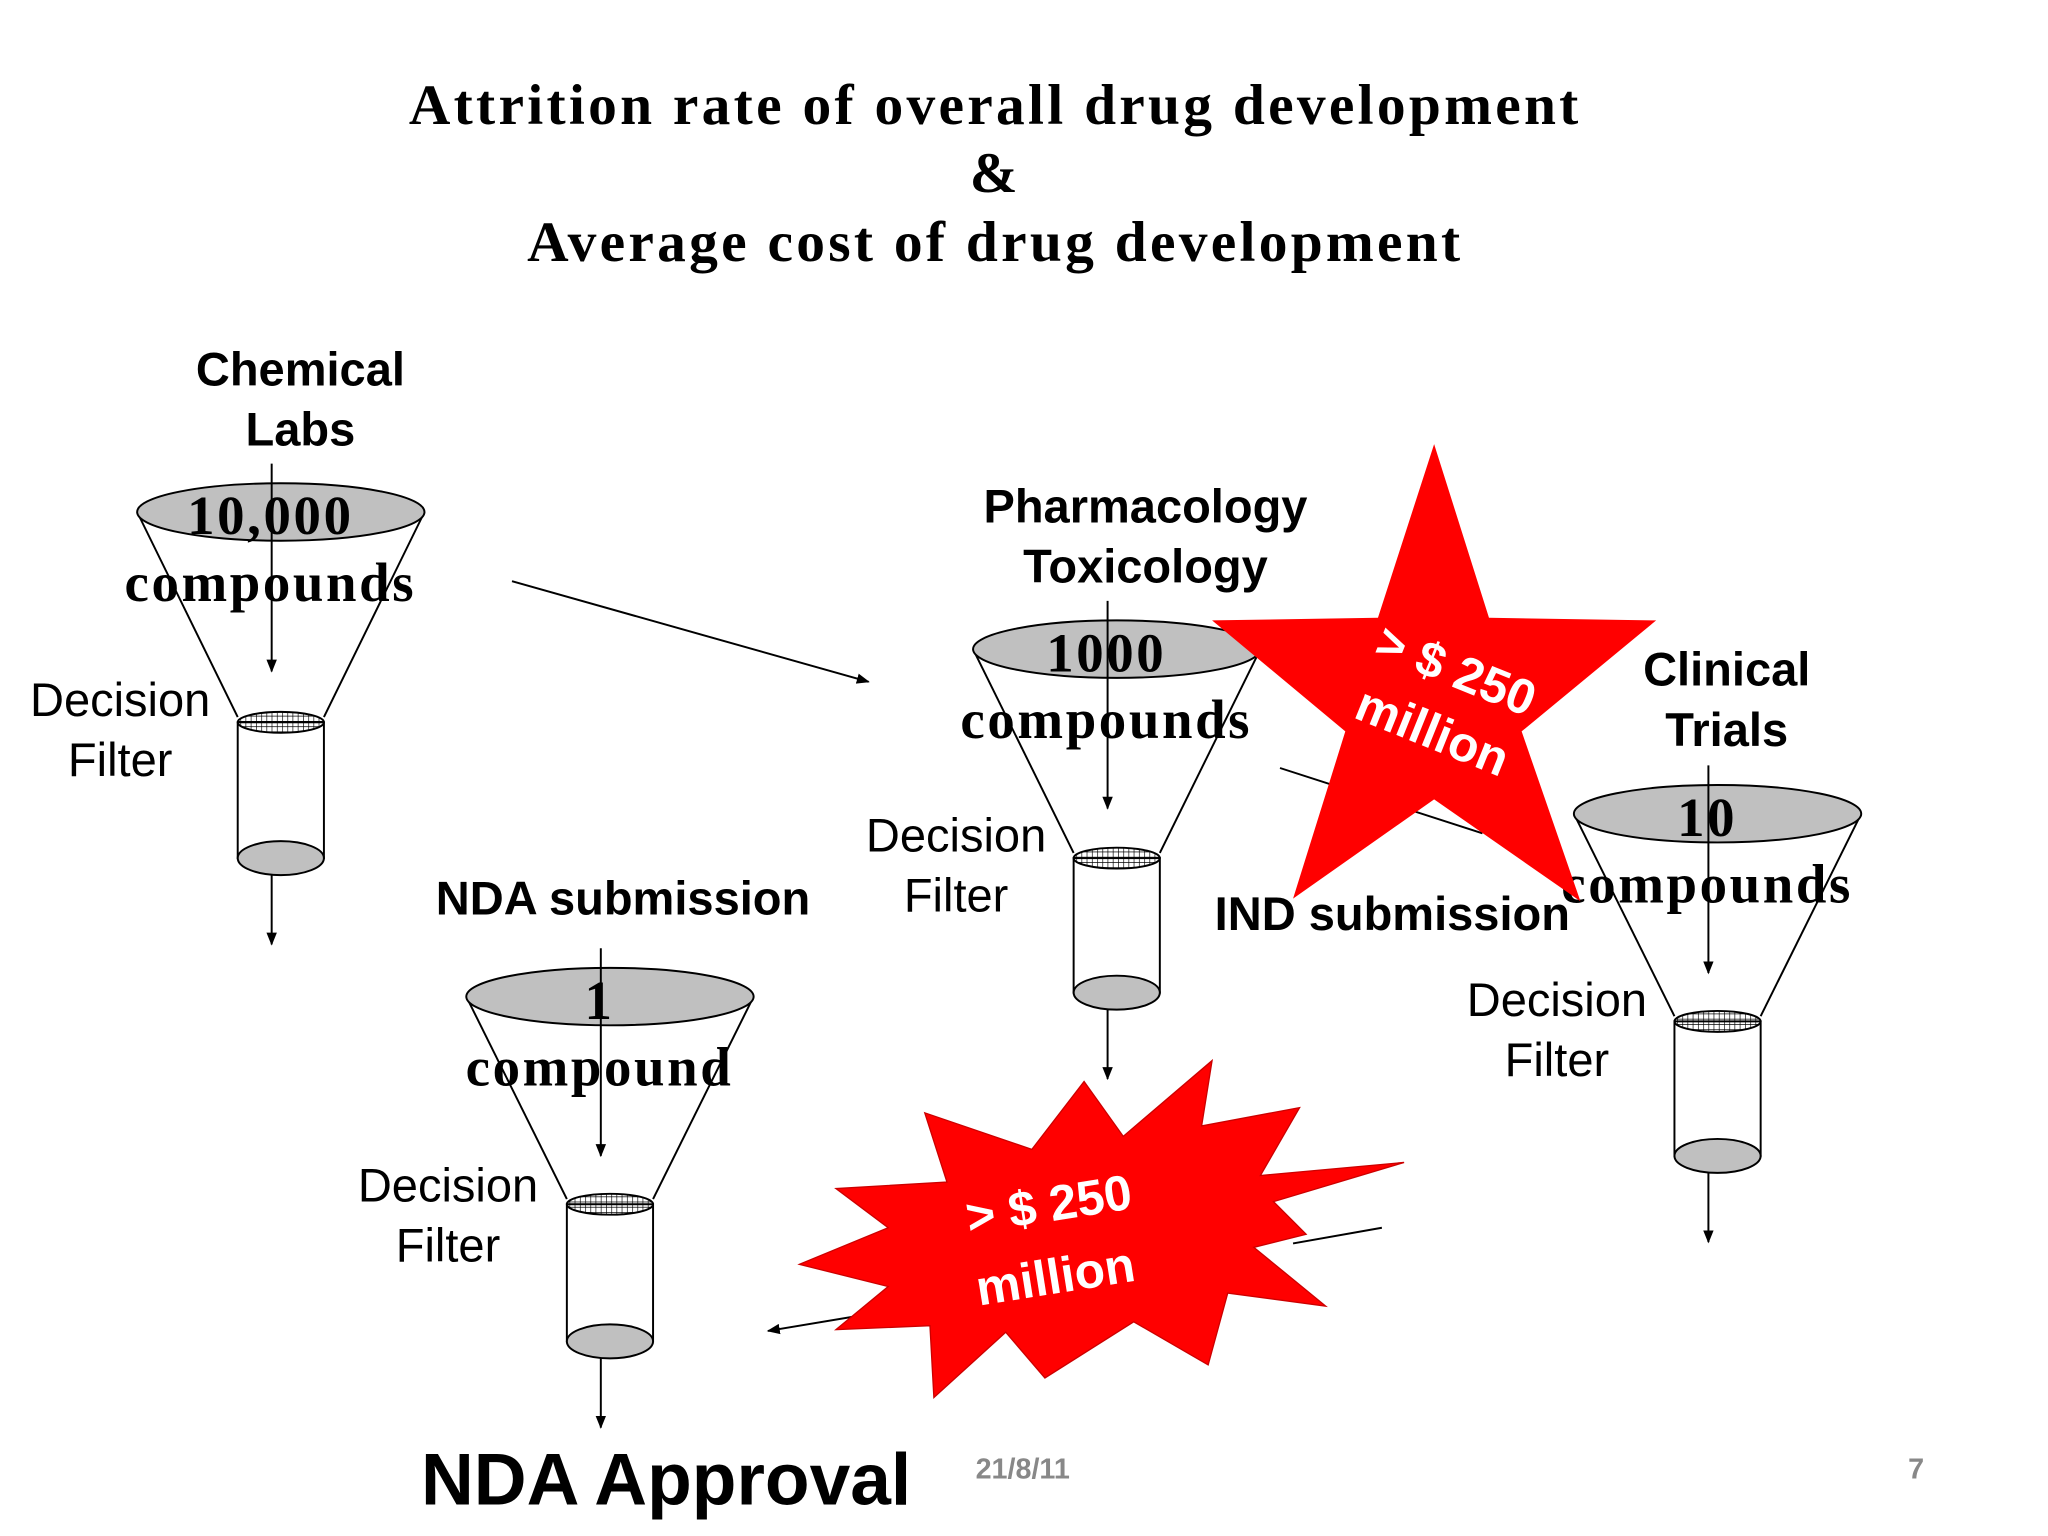 The image size is (2048, 1536). I want to click on stage-label: Labs, so click(301, 428).